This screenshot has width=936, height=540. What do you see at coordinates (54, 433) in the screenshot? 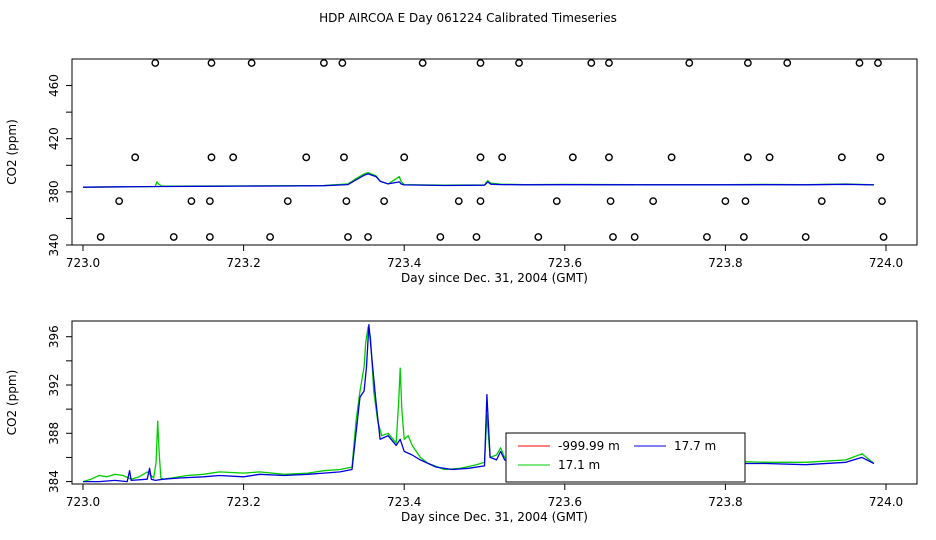
I see `y-tick-label: 388` at bounding box center [54, 433].